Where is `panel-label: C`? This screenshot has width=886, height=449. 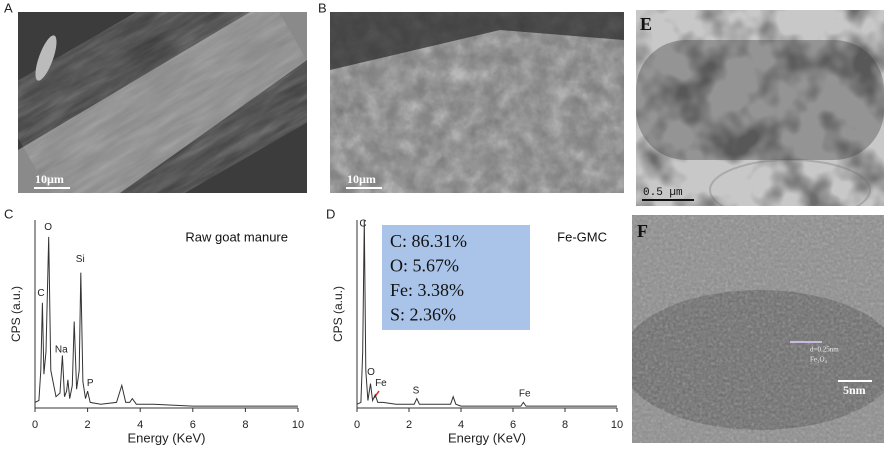 panel-label: C is located at coordinates (8, 213).